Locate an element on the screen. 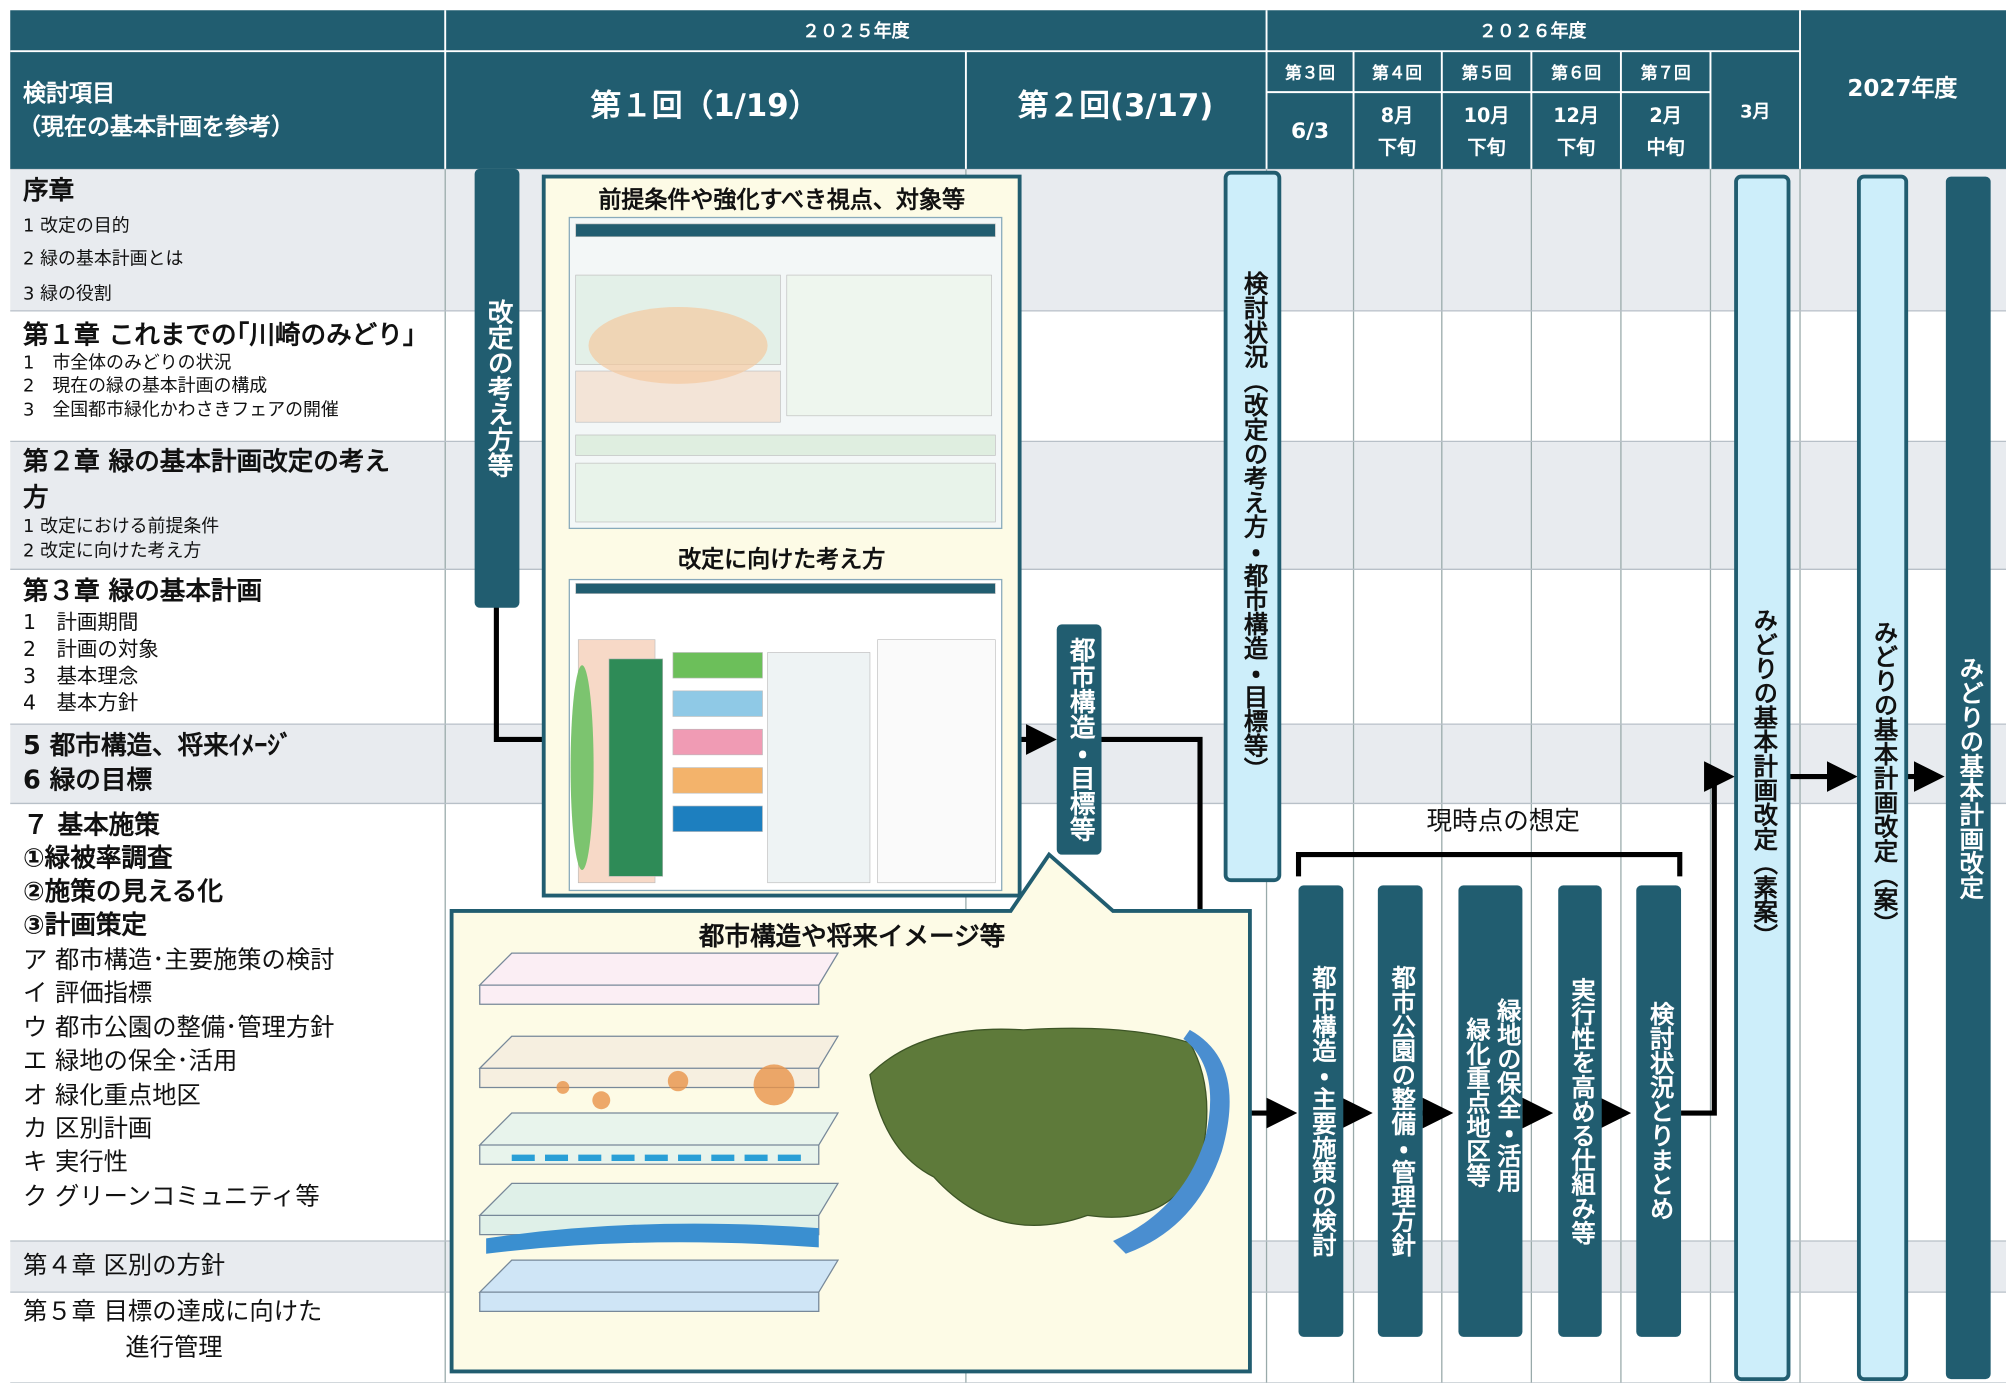 Image resolution: width=2006 pixels, height=1383 pixels. schedule-box-label: 検討状況（改定の考え方・都市構造・目標等） is located at coordinates (1253, 526).